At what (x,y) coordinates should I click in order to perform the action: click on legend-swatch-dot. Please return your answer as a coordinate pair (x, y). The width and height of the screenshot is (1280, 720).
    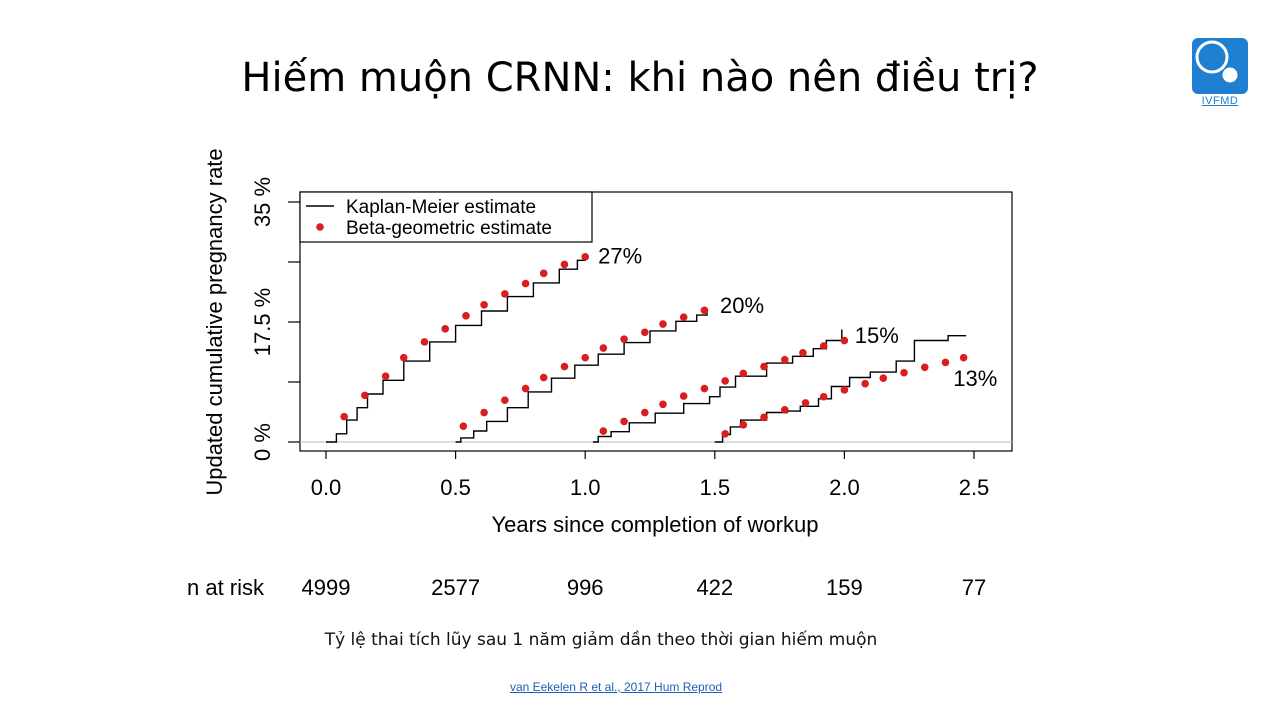
    Looking at the image, I should click on (320, 227).